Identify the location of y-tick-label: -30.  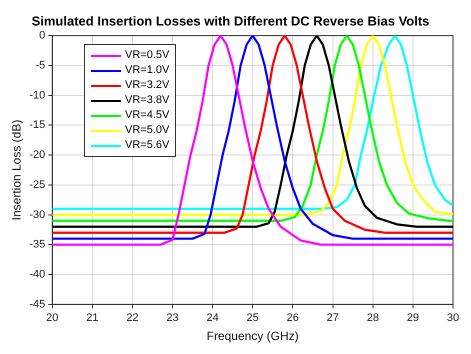
(37, 214).